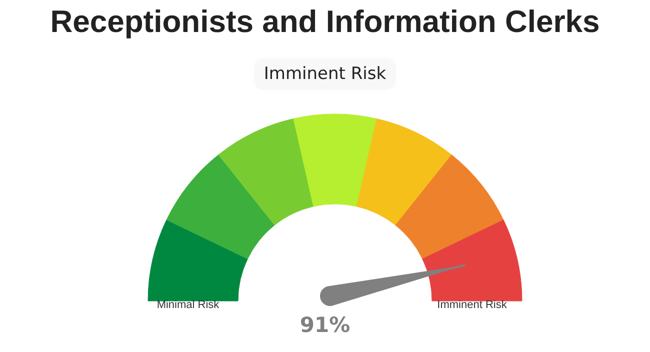 This screenshot has height=352, width=650. I want to click on slice-label: Imminent Risk, so click(472, 304).